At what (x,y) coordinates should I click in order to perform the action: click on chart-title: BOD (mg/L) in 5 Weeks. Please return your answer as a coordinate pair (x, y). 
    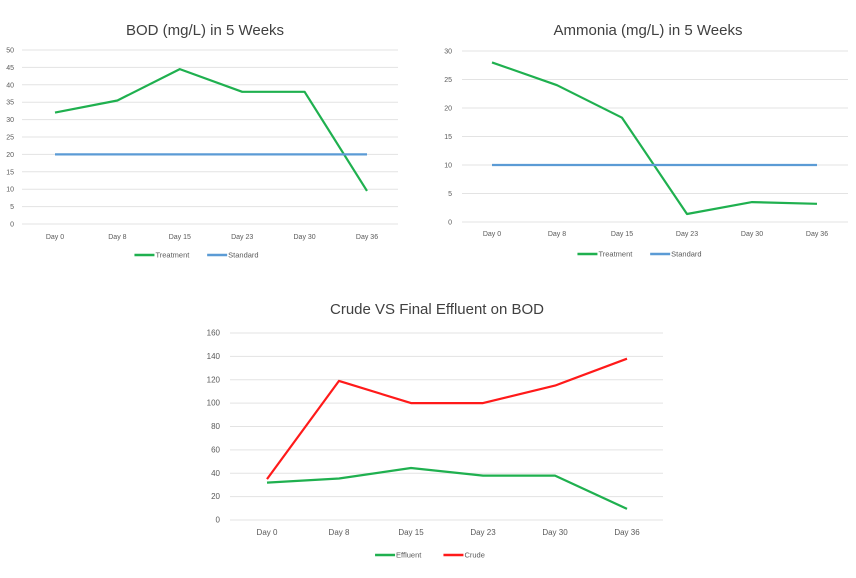
    Looking at the image, I should click on (205, 30).